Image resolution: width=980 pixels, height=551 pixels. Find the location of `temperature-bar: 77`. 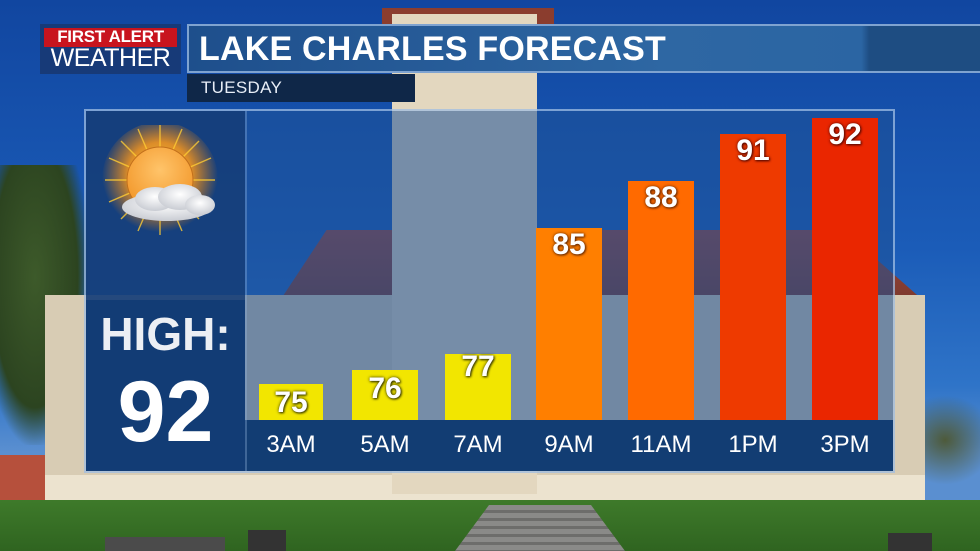

temperature-bar: 77 is located at coordinates (478, 385).